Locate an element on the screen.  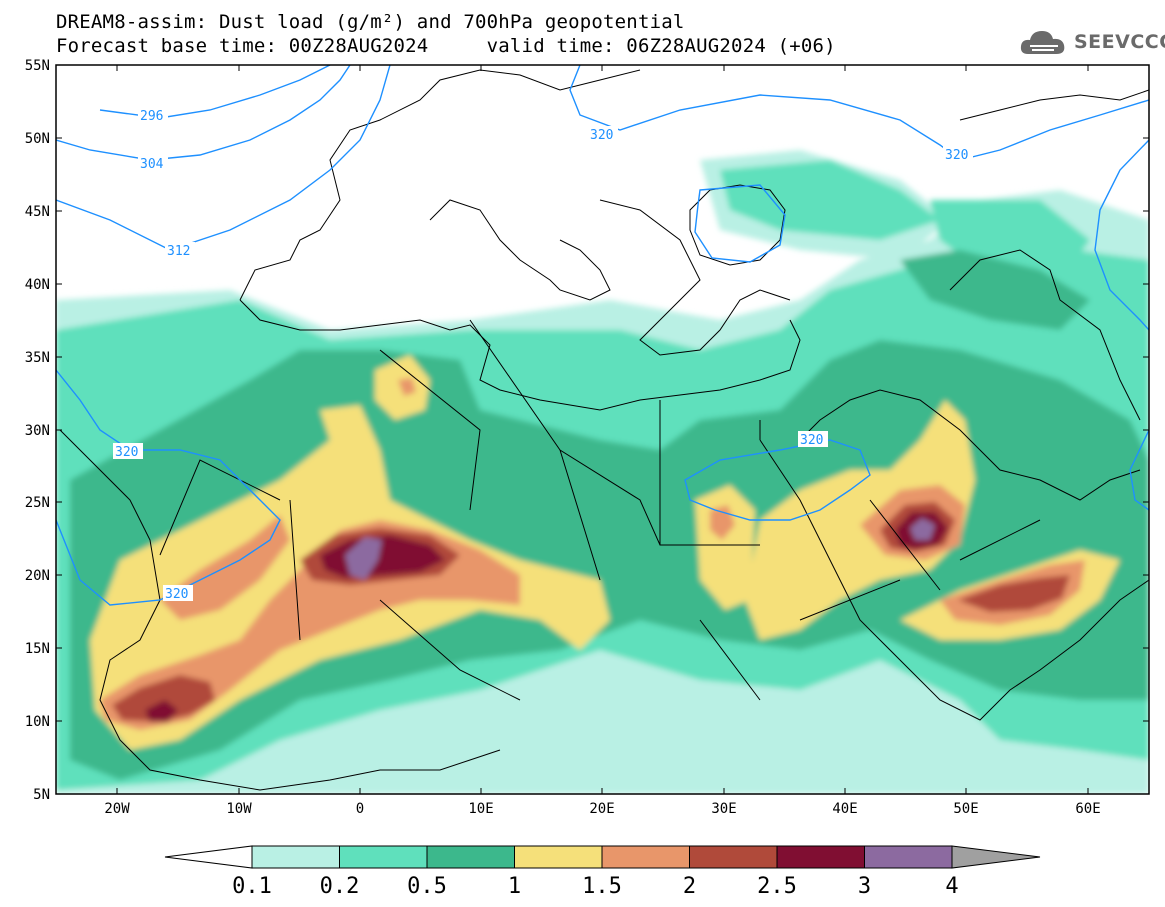
lat-label-45n: 45N is located at coordinates (37, 212).